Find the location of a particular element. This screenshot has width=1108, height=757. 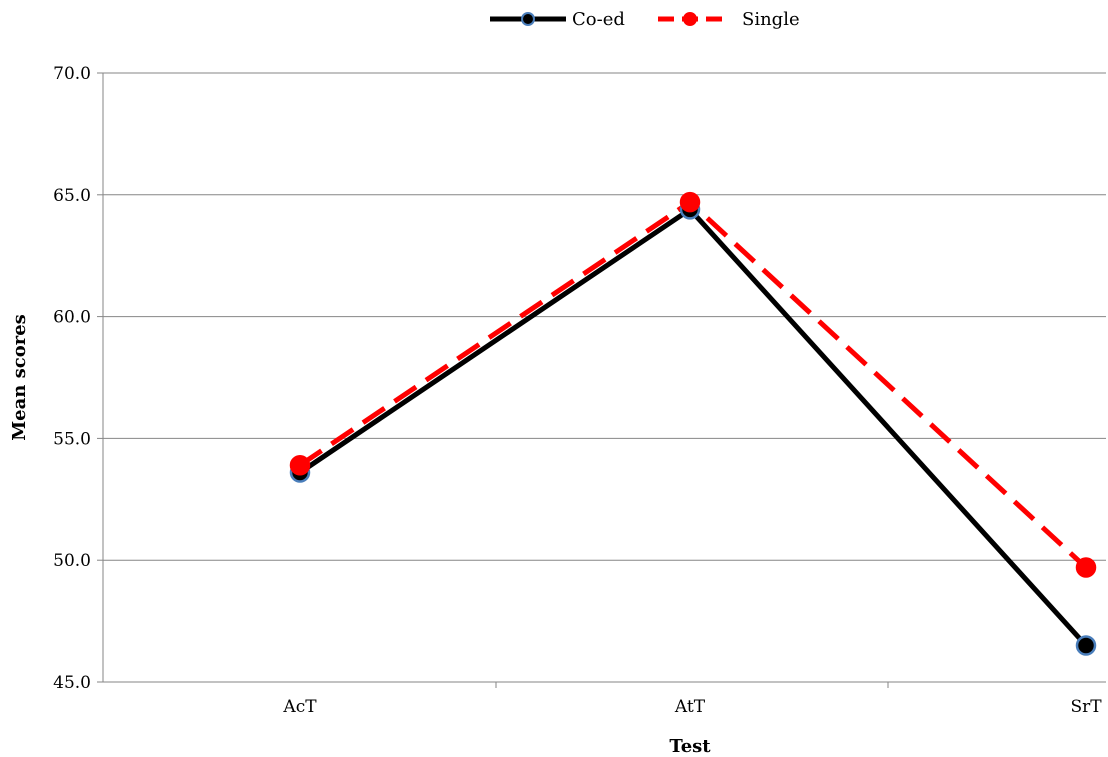

legend: Co-ed Single is located at coordinates (645, 19).